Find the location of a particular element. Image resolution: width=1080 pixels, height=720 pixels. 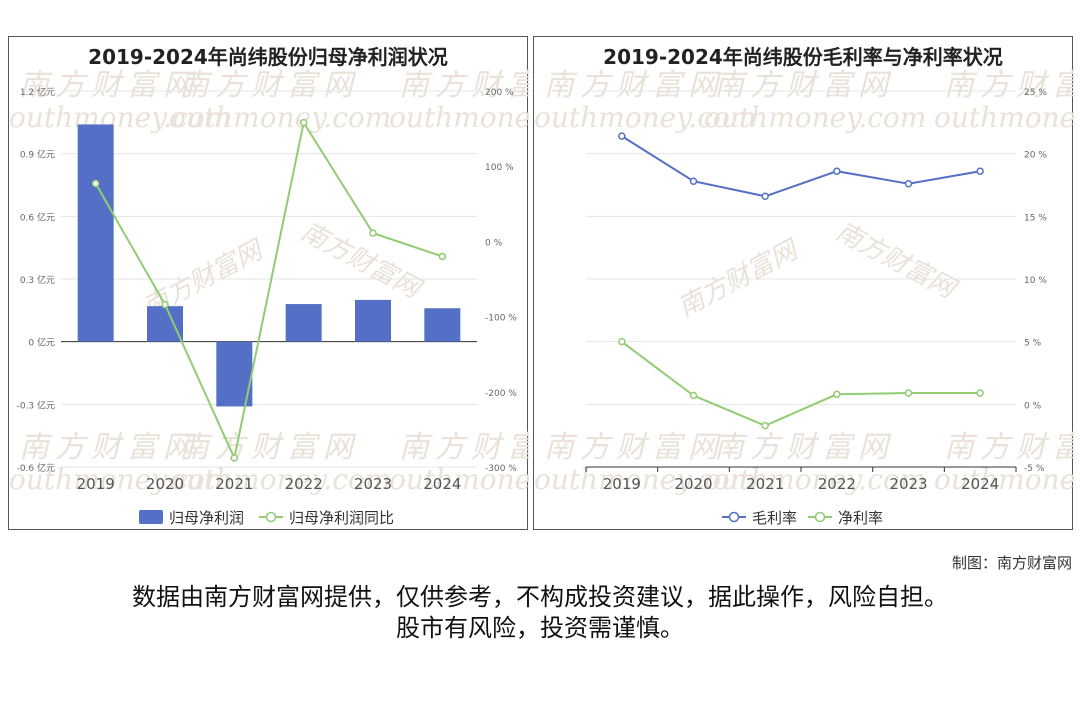

legend-label: 归母净利润 is located at coordinates (206, 518).